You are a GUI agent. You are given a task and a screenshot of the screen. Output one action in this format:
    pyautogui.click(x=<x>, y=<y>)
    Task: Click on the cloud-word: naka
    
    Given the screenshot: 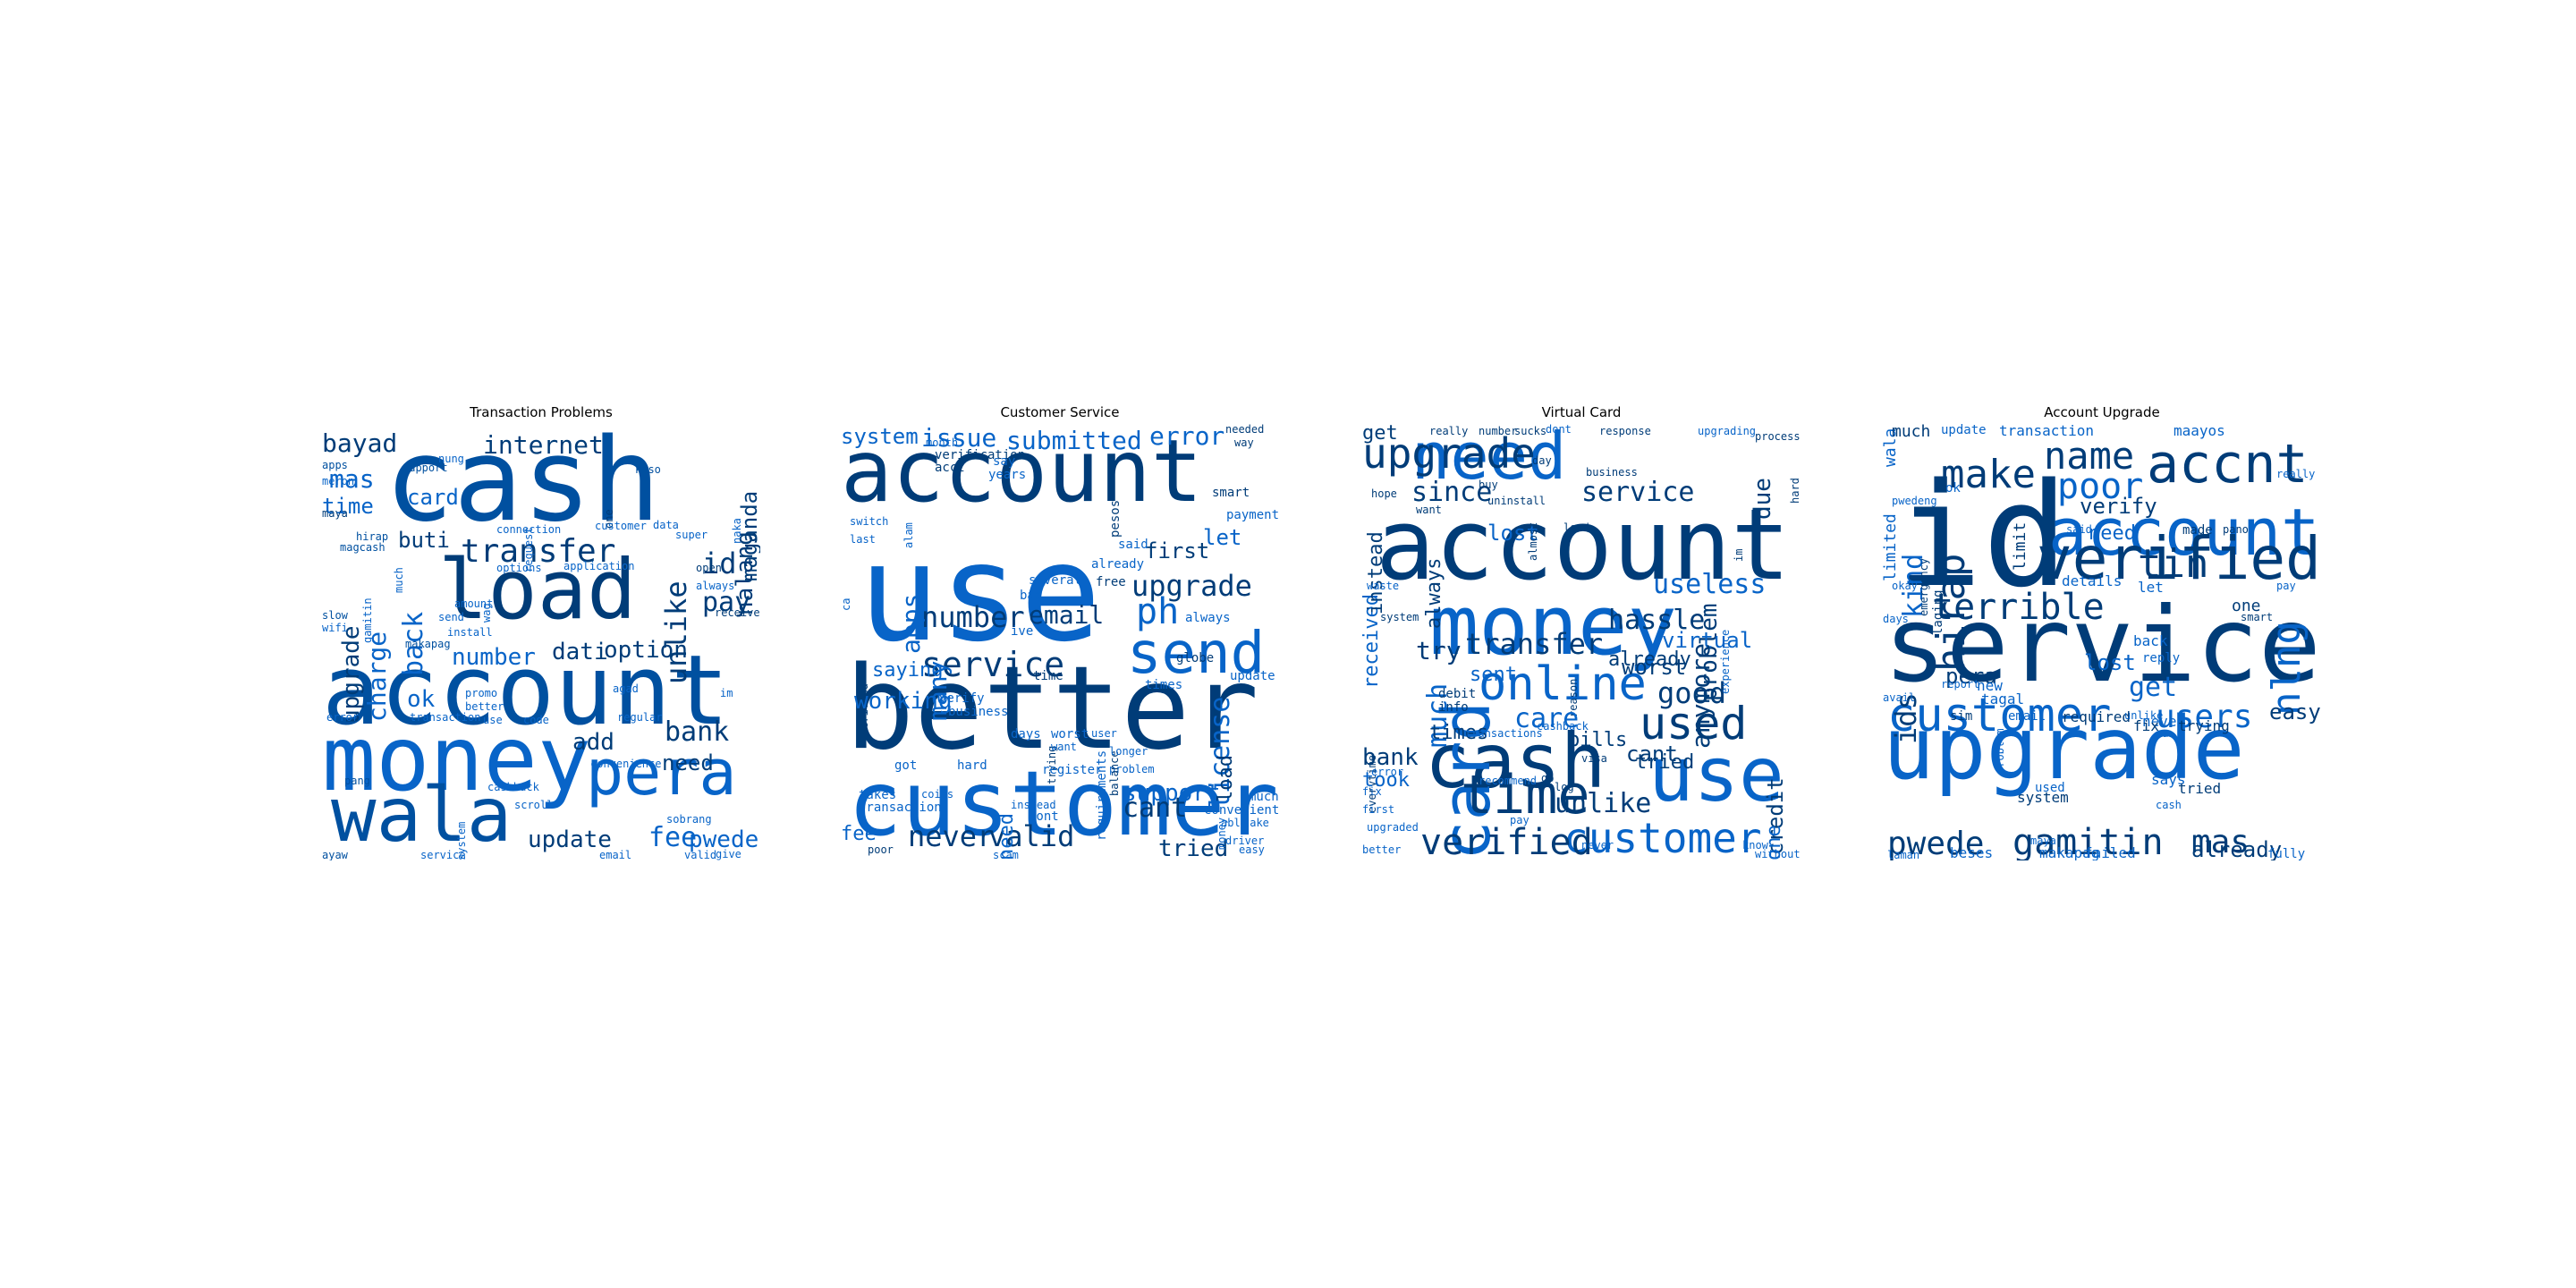 What is the action you would take?
    pyautogui.click(x=737, y=531)
    